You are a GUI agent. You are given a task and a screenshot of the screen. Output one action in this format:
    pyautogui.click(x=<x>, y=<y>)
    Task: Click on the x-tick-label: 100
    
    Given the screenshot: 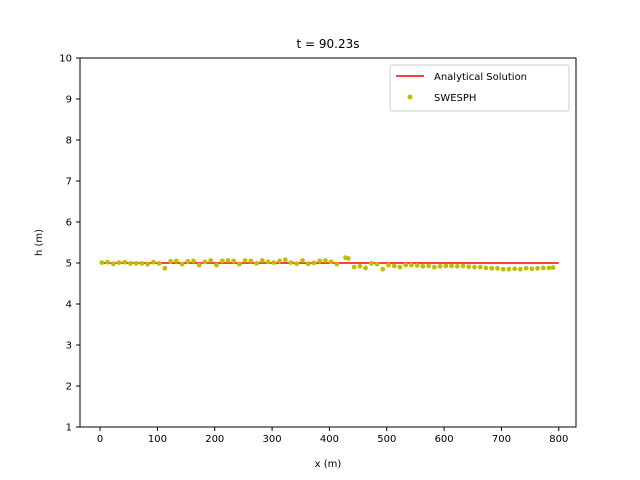 What is the action you would take?
    pyautogui.click(x=157, y=439)
    